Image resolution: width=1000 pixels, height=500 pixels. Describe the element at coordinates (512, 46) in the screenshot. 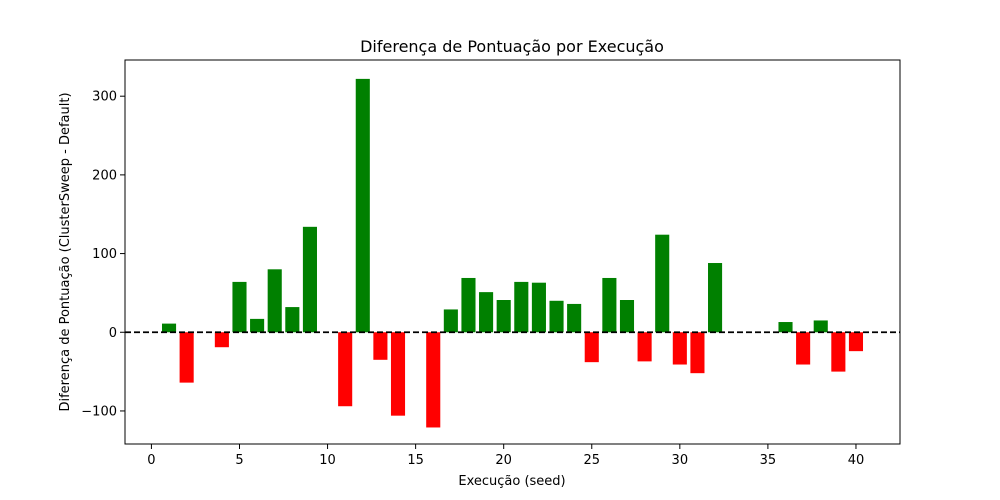

I see `chart-title: Diferença de Pontuação por Execução` at that location.